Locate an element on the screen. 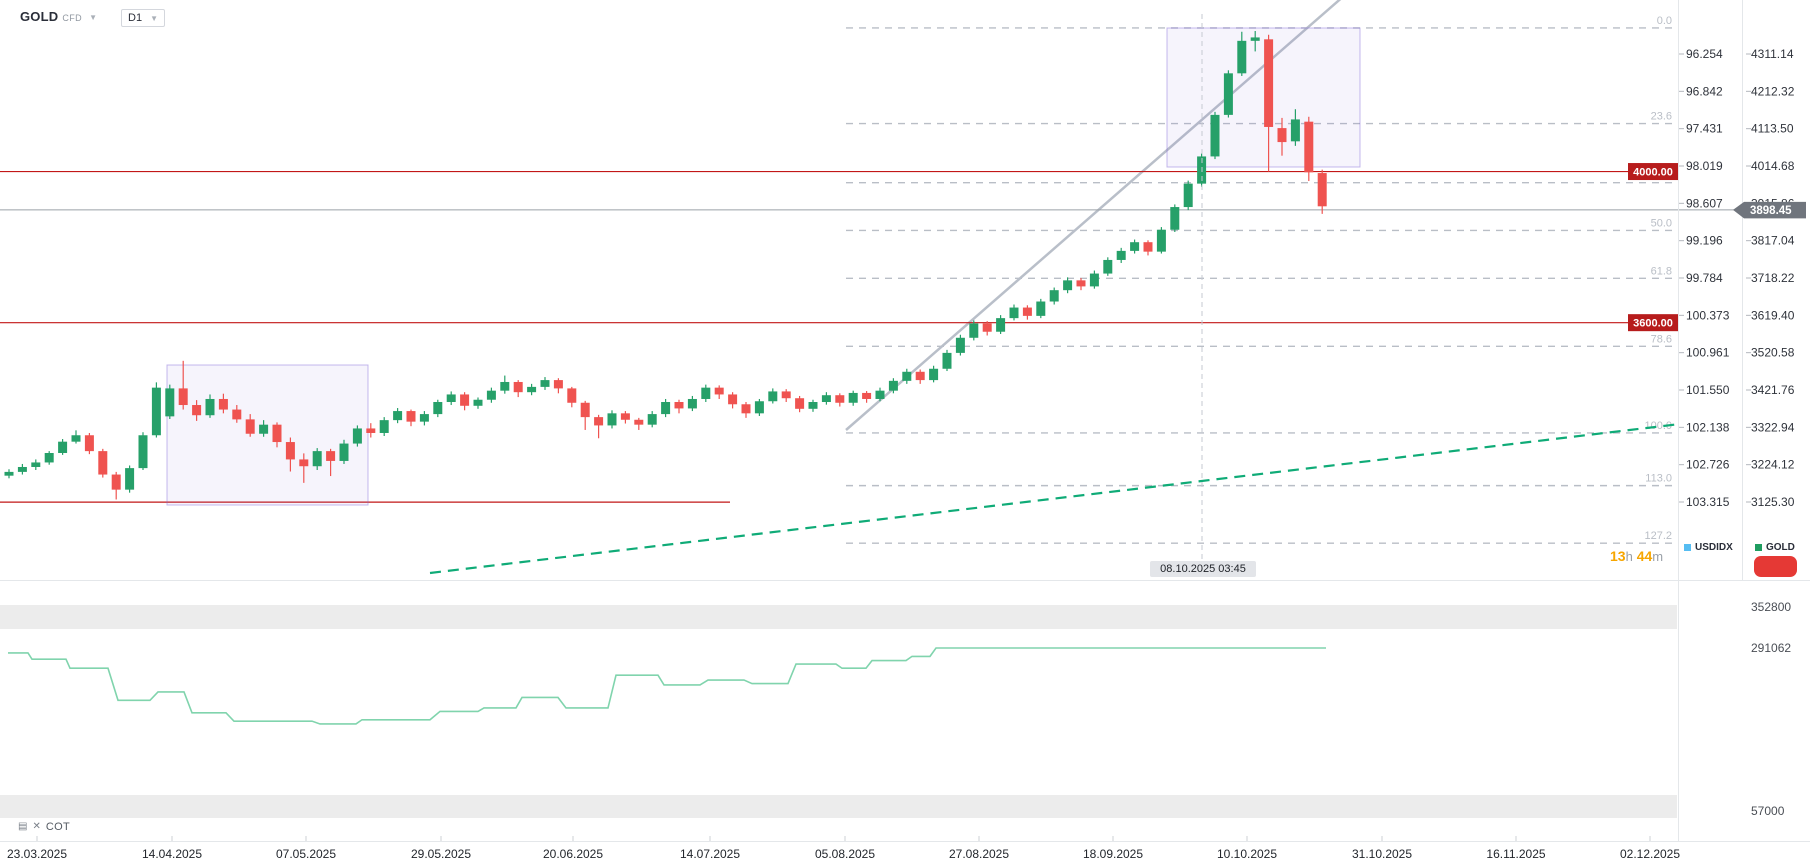  red-price-button is located at coordinates (1775, 566).